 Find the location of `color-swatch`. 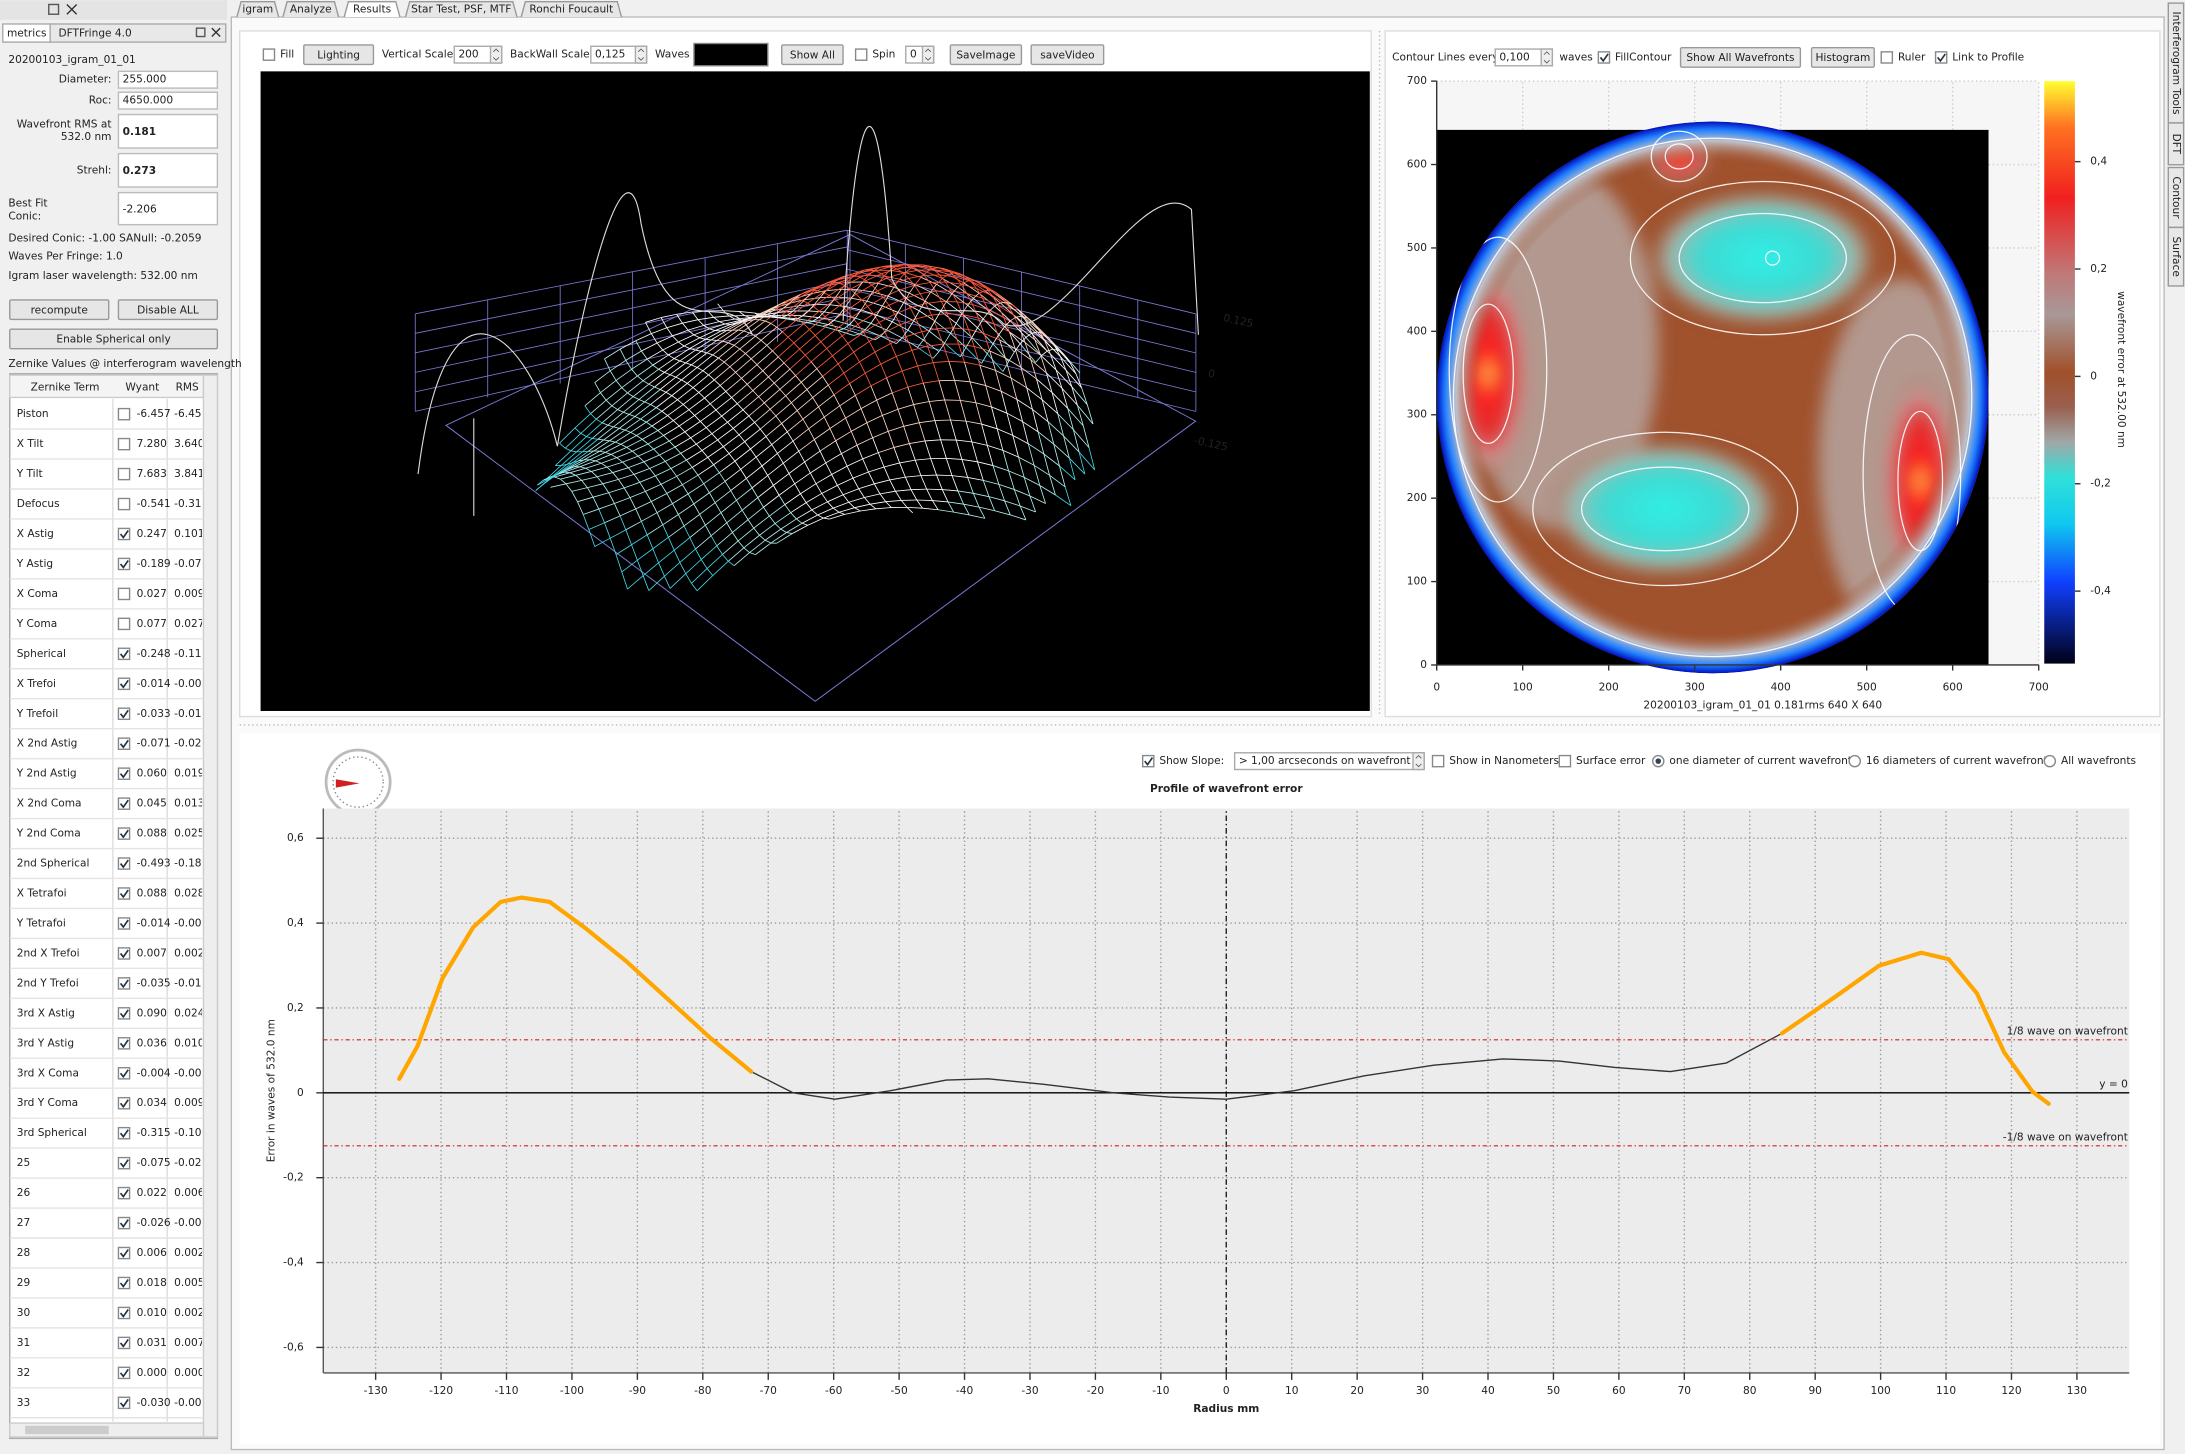

color-swatch is located at coordinates (731, 54).